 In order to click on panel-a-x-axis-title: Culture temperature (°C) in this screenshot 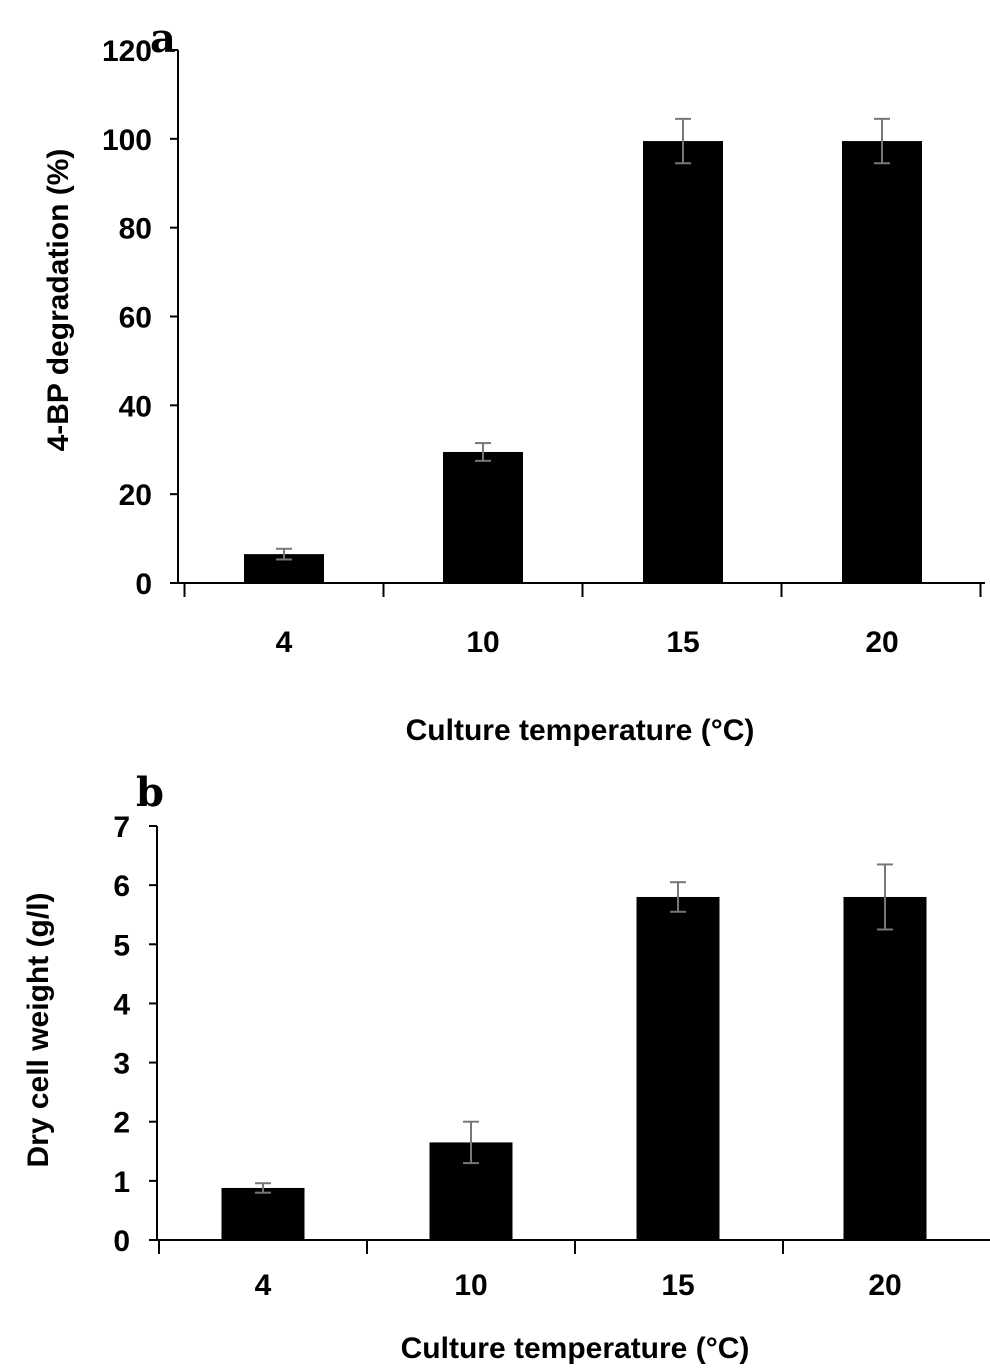, I will do `click(580, 730)`.